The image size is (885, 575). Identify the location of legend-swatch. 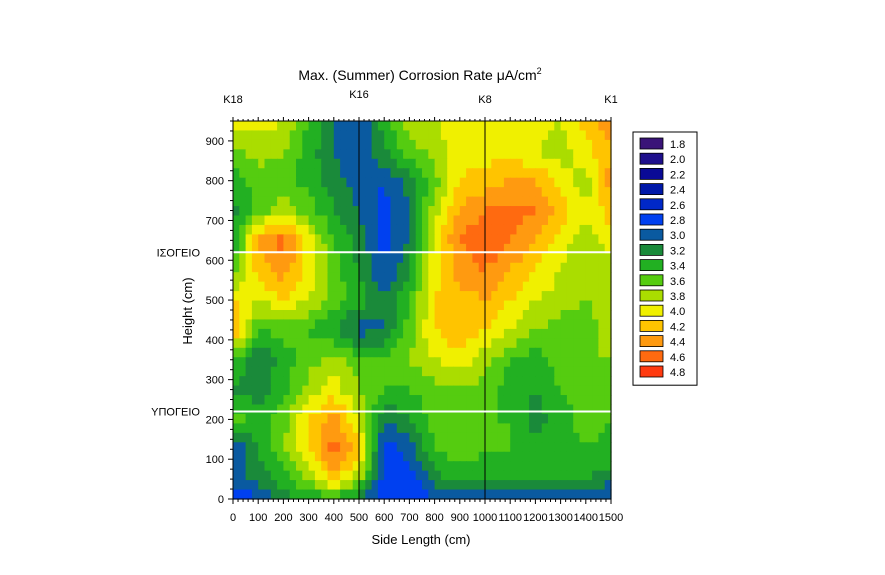
(651, 204).